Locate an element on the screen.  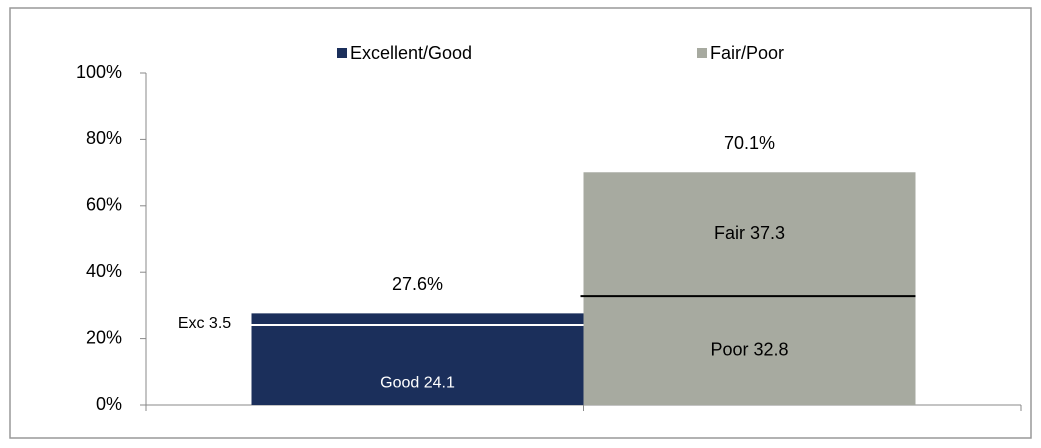
segment-label: Poor 32.8 is located at coordinates (749, 349).